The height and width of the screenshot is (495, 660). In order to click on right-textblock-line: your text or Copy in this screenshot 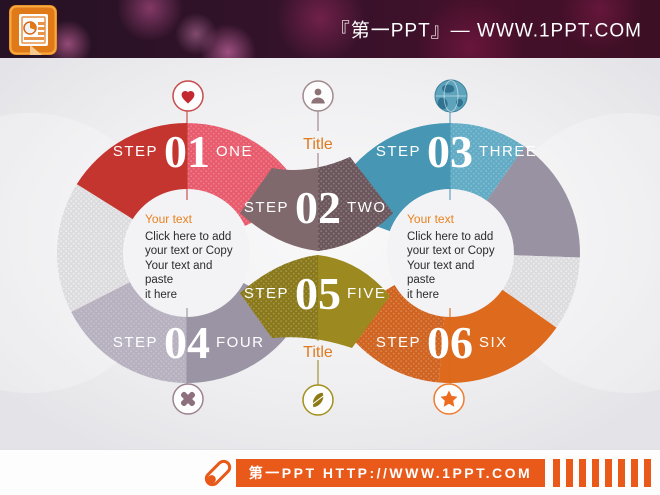, I will do `click(451, 251)`.